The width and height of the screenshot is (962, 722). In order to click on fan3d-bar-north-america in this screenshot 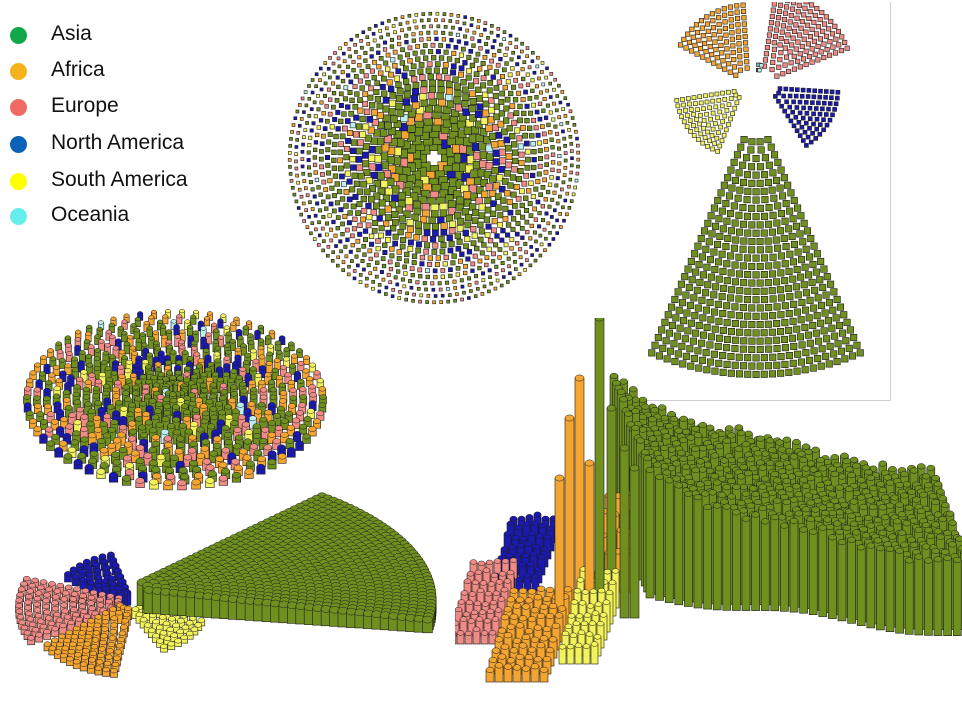, I will do `click(83, 583)`.